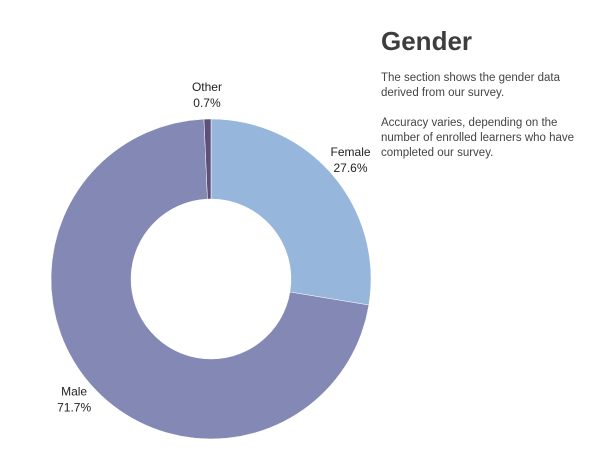  What do you see at coordinates (351, 168) in the screenshot?
I see `value-label: 27.6%` at bounding box center [351, 168].